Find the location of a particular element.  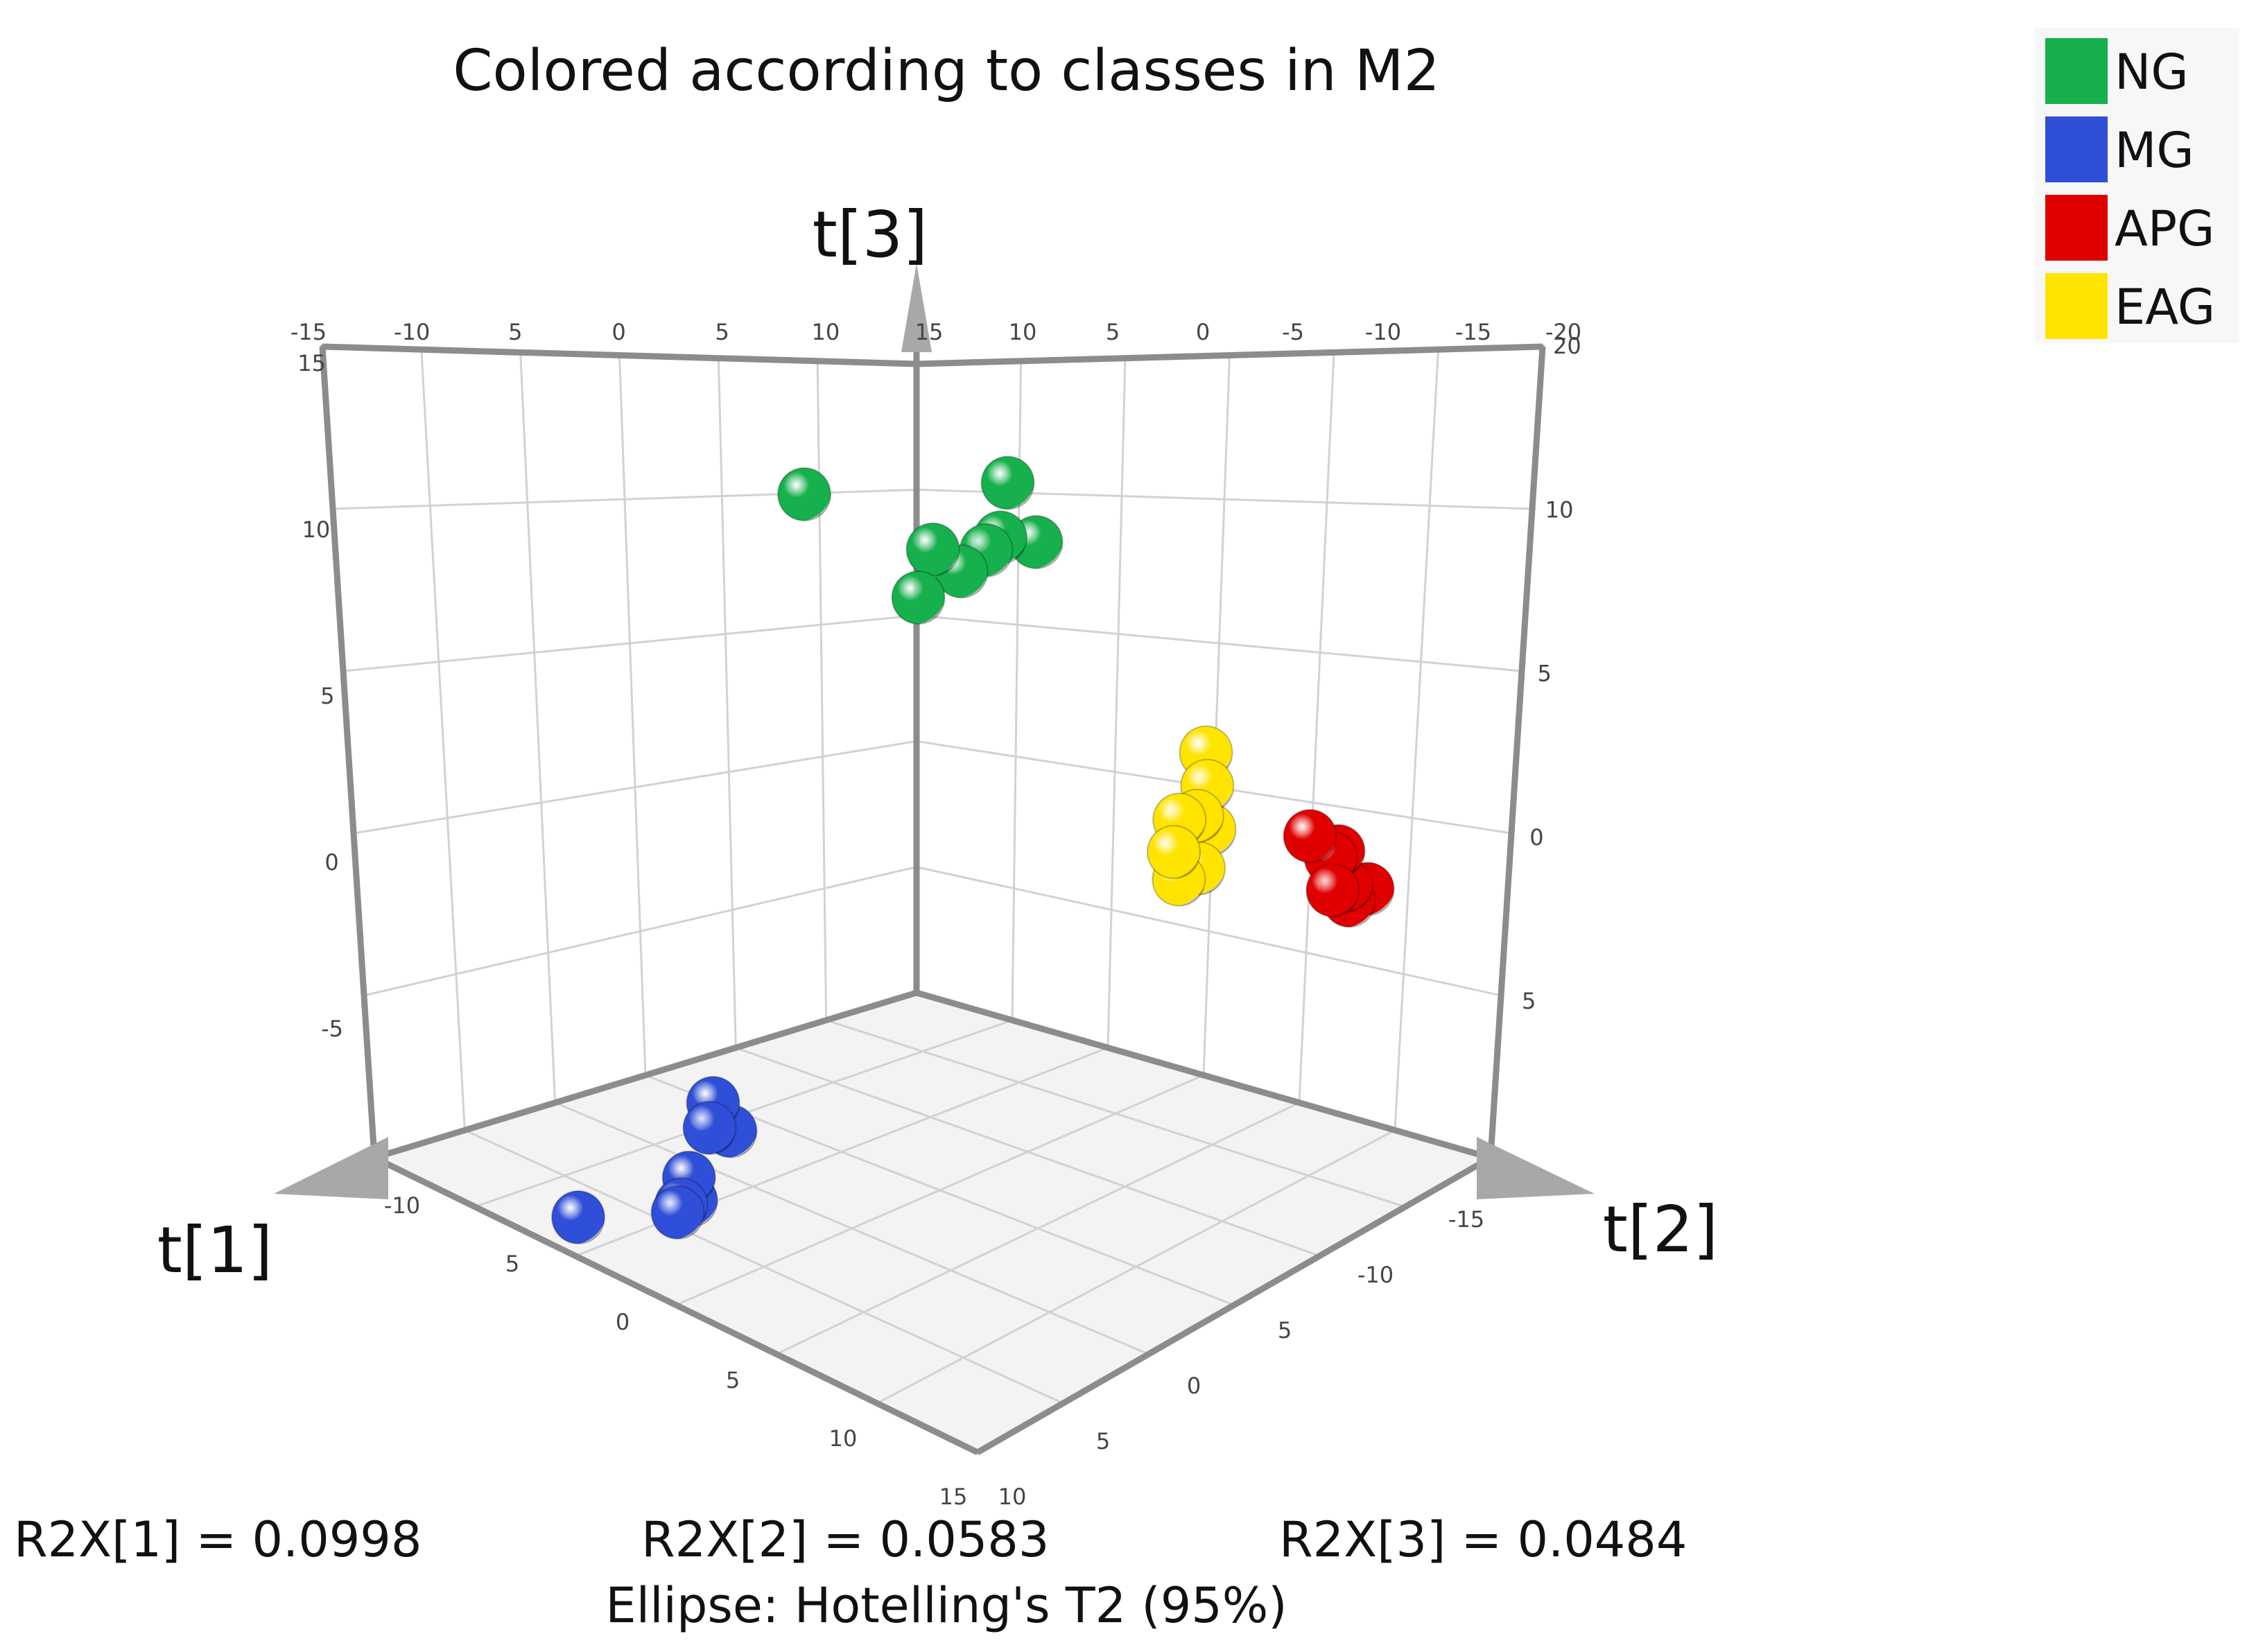

right-vertical-edge is located at coordinates (1516, 752).